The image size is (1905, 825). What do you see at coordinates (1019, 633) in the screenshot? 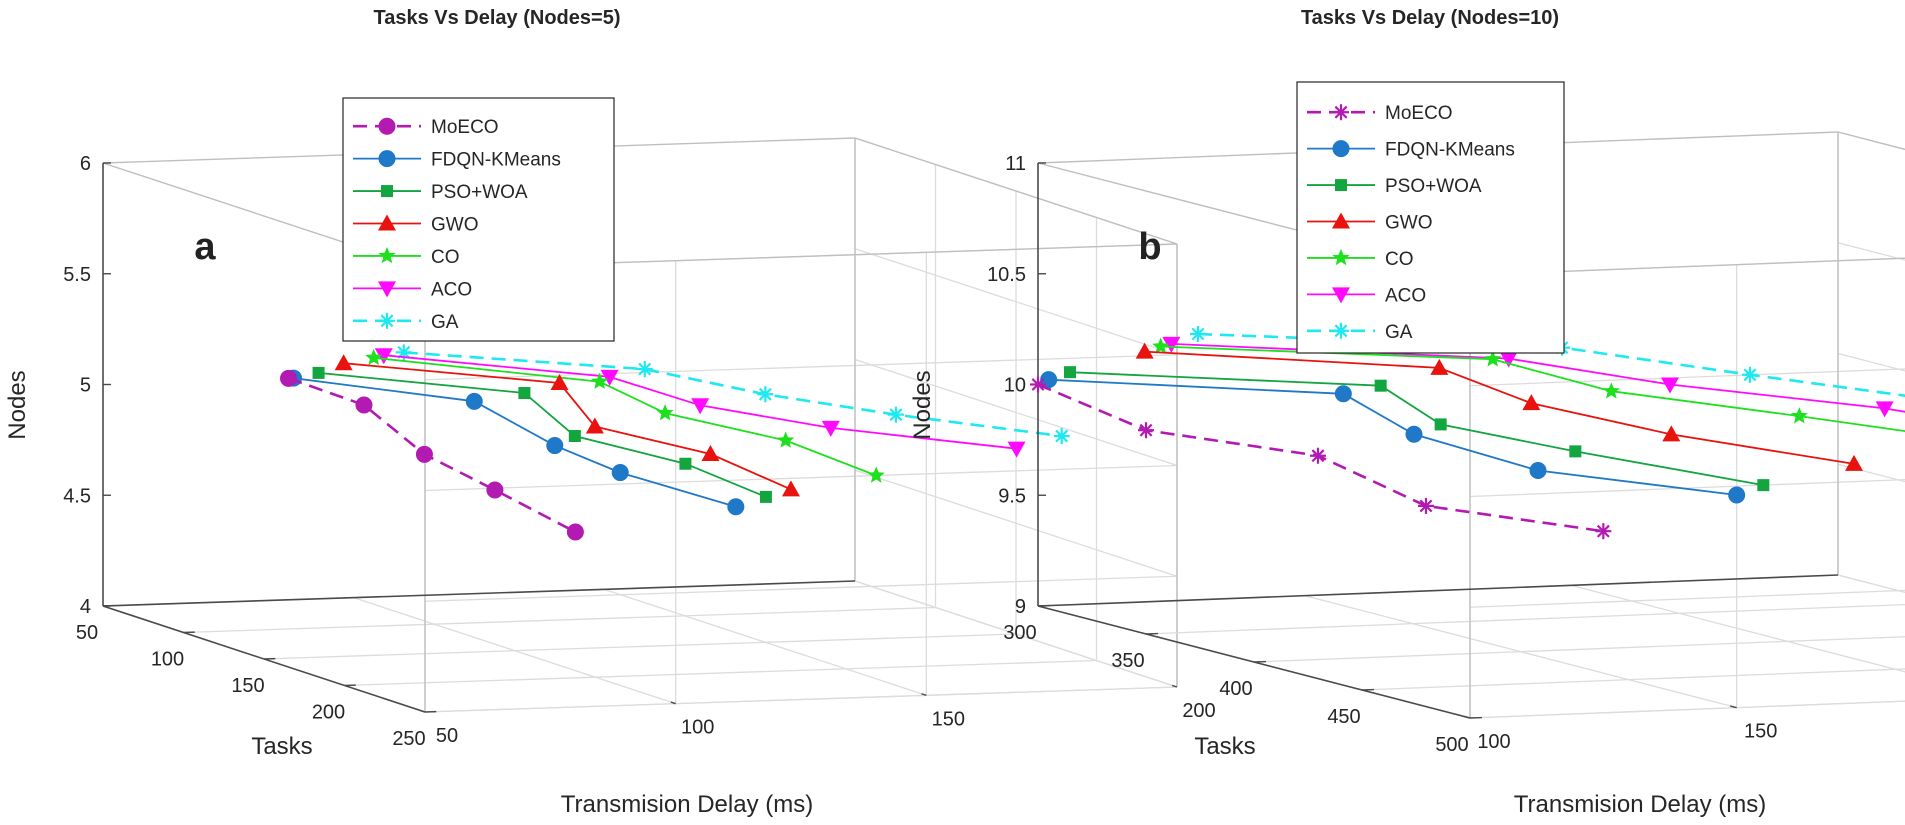
I see `x-tick-label: 300` at bounding box center [1019, 633].